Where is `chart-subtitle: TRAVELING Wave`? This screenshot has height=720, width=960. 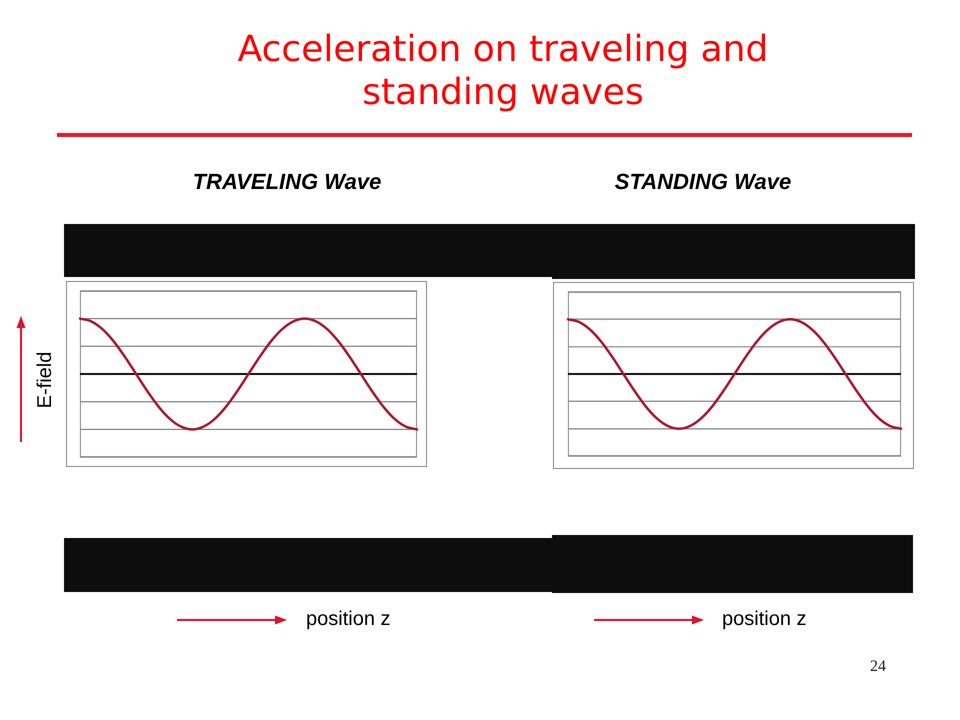 chart-subtitle: TRAVELING Wave is located at coordinates (287, 182).